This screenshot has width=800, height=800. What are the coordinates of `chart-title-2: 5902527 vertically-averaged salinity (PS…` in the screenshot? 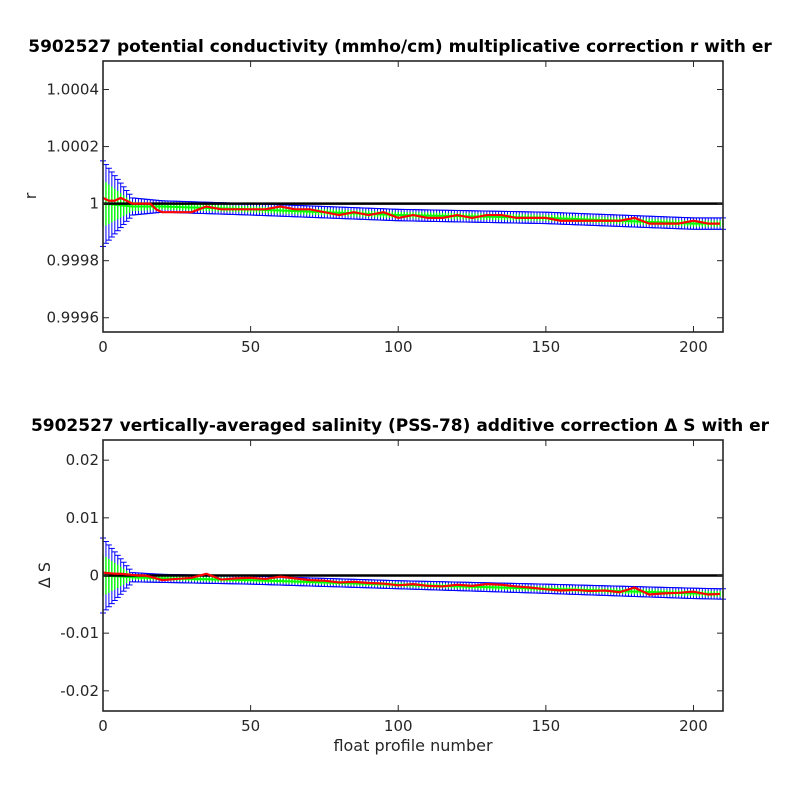 It's located at (400, 426).